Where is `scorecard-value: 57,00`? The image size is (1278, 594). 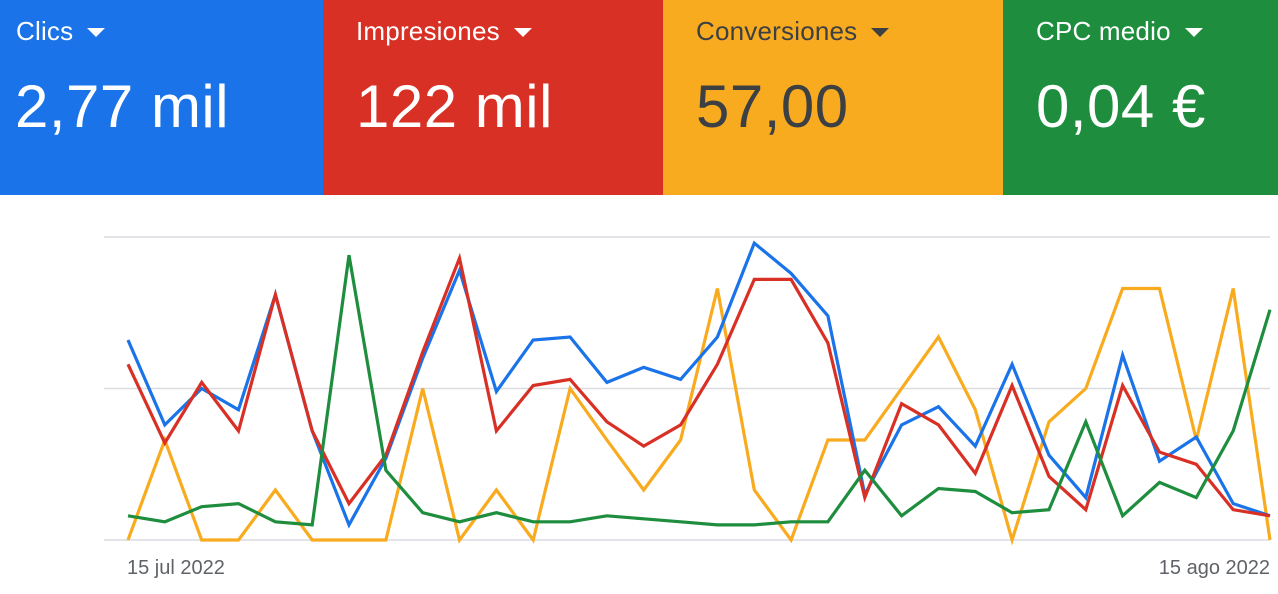 scorecard-value: 57,00 is located at coordinates (772, 106).